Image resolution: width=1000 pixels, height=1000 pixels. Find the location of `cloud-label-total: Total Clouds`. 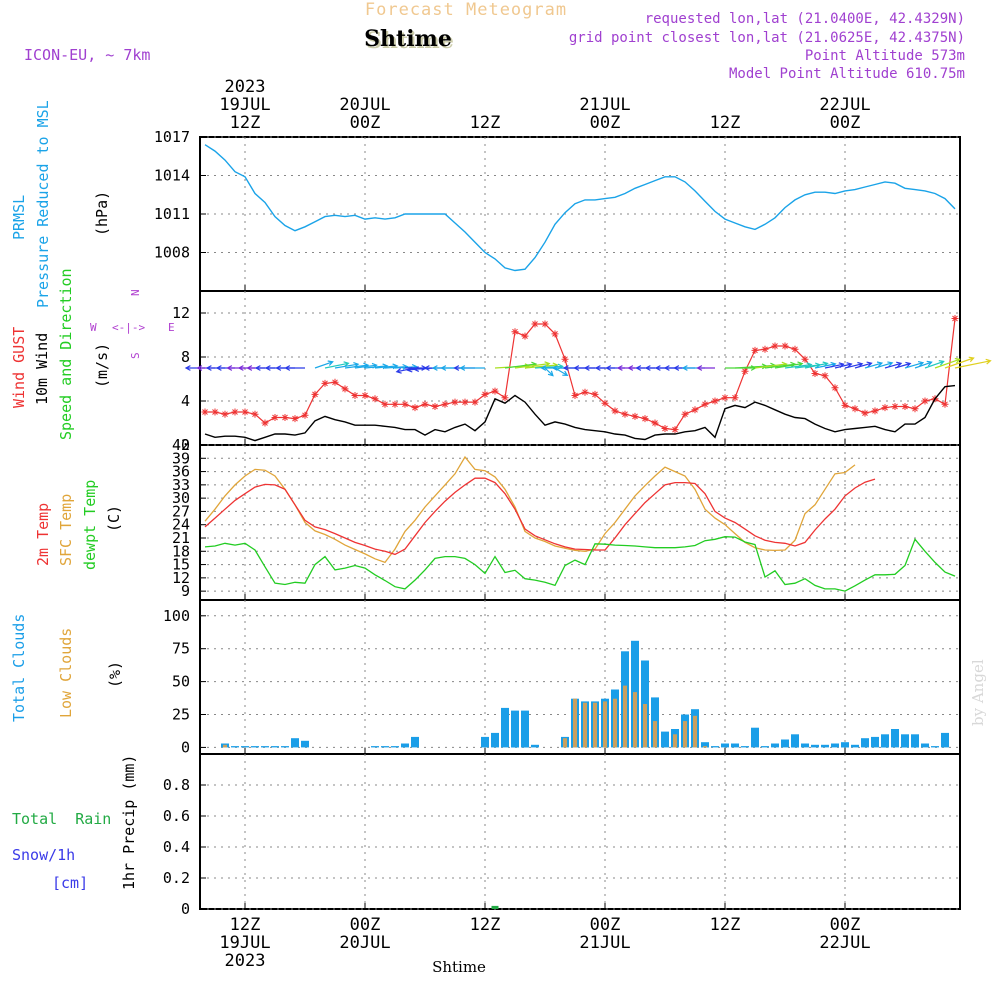

cloud-label-total: Total Clouds is located at coordinates (19, 668).